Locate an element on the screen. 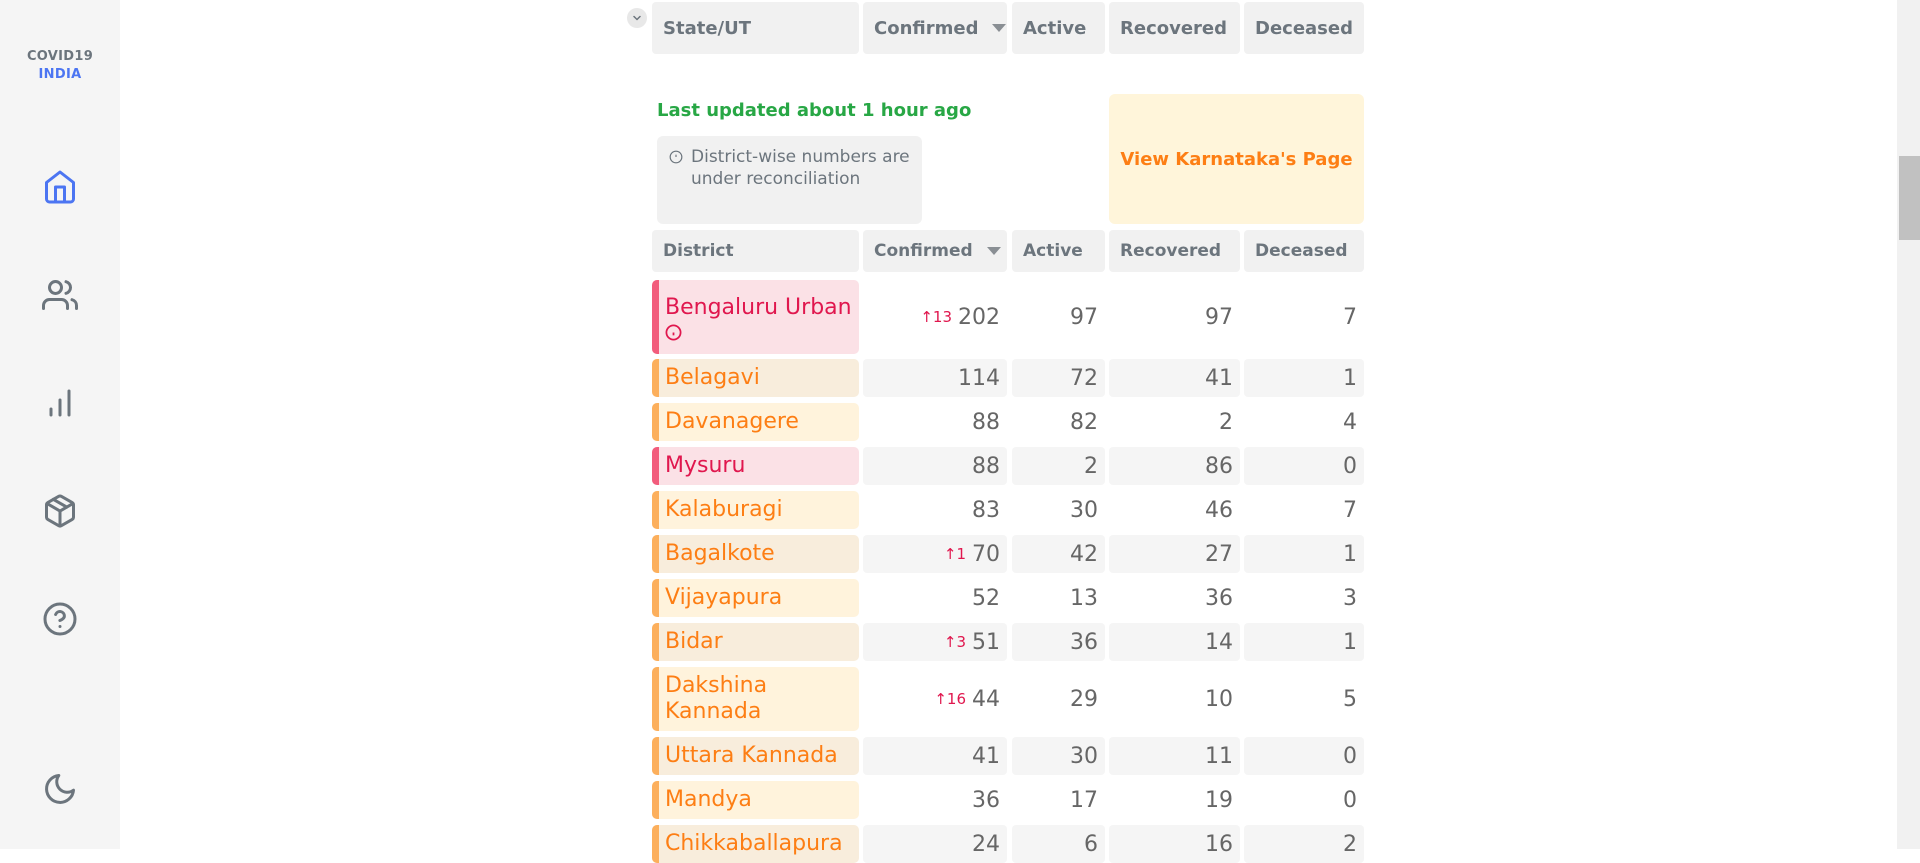  district-name: Mandya is located at coordinates (755, 800).